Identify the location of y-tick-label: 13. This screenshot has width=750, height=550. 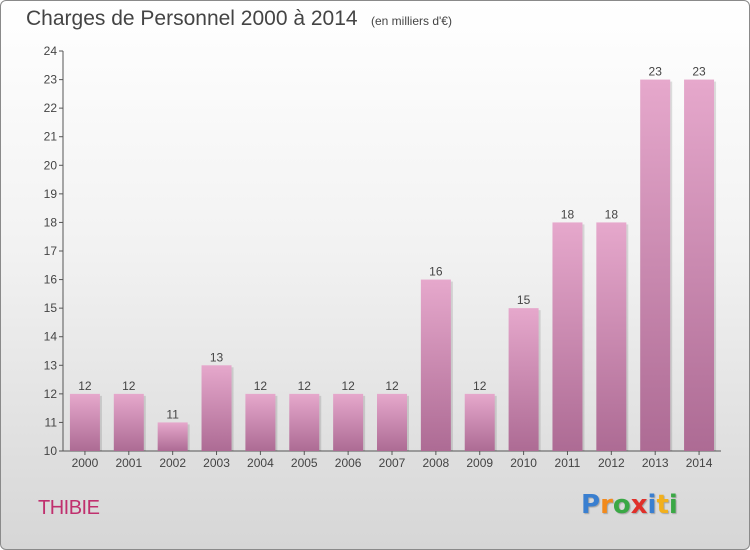
(51, 365).